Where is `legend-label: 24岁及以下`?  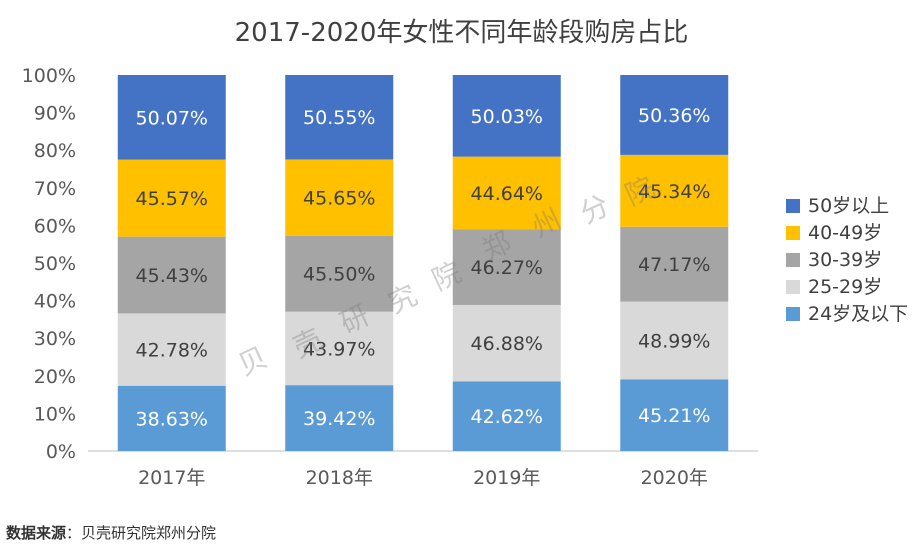 legend-label: 24岁及以下 is located at coordinates (858, 314).